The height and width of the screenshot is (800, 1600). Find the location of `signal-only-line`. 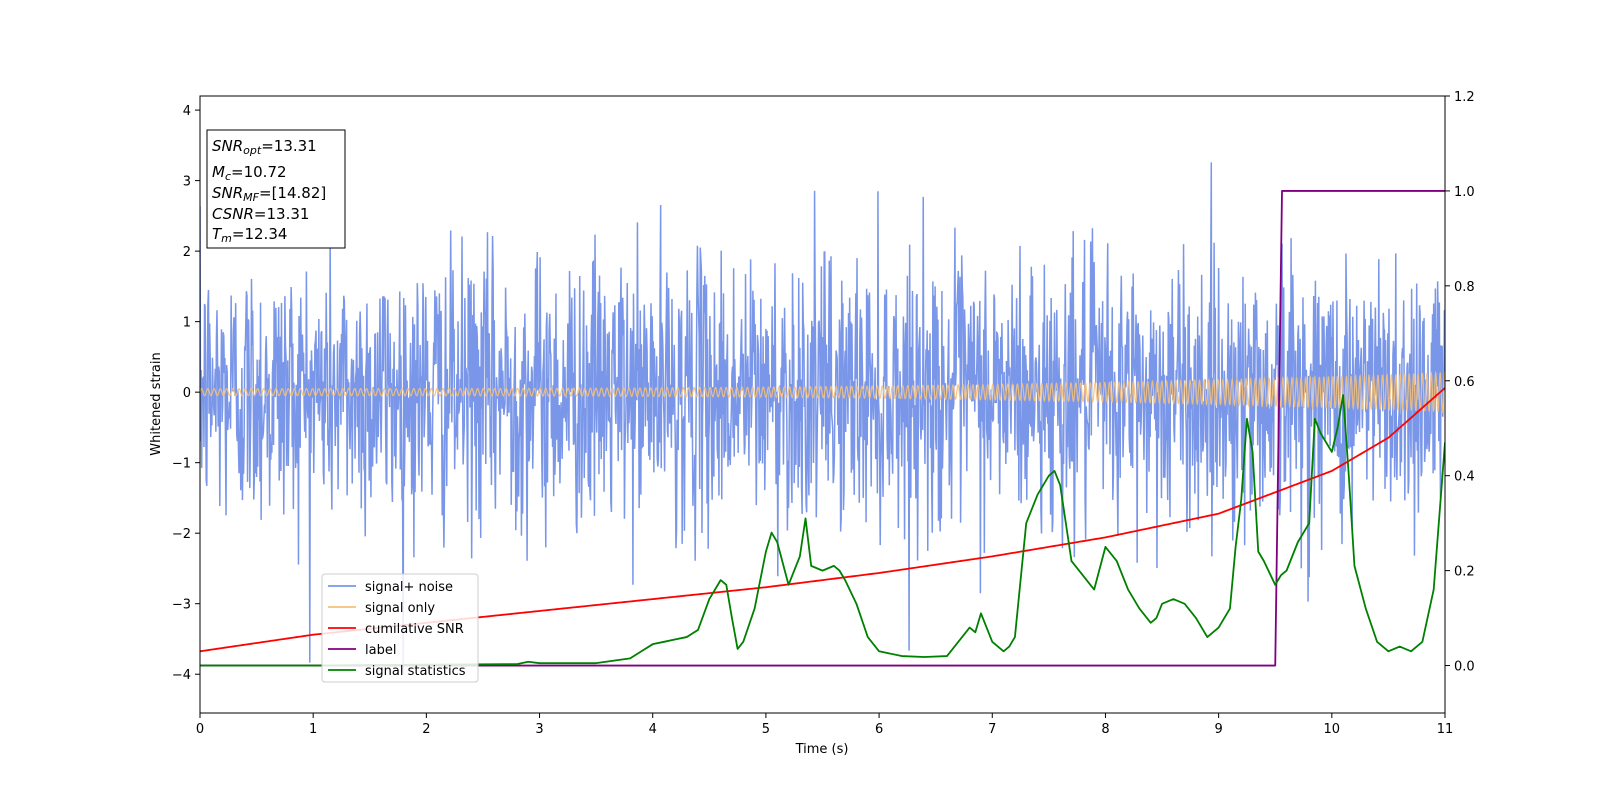

signal-only-line is located at coordinates (822, 392).